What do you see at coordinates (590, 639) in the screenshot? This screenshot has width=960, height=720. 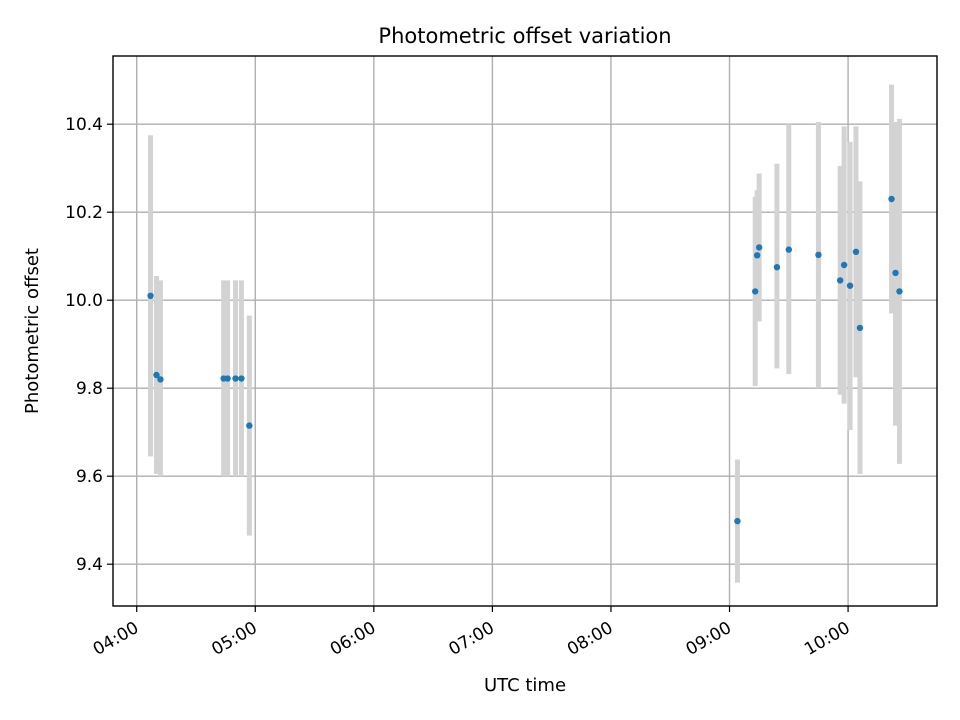 I see `x-tick-label: 08:00` at bounding box center [590, 639].